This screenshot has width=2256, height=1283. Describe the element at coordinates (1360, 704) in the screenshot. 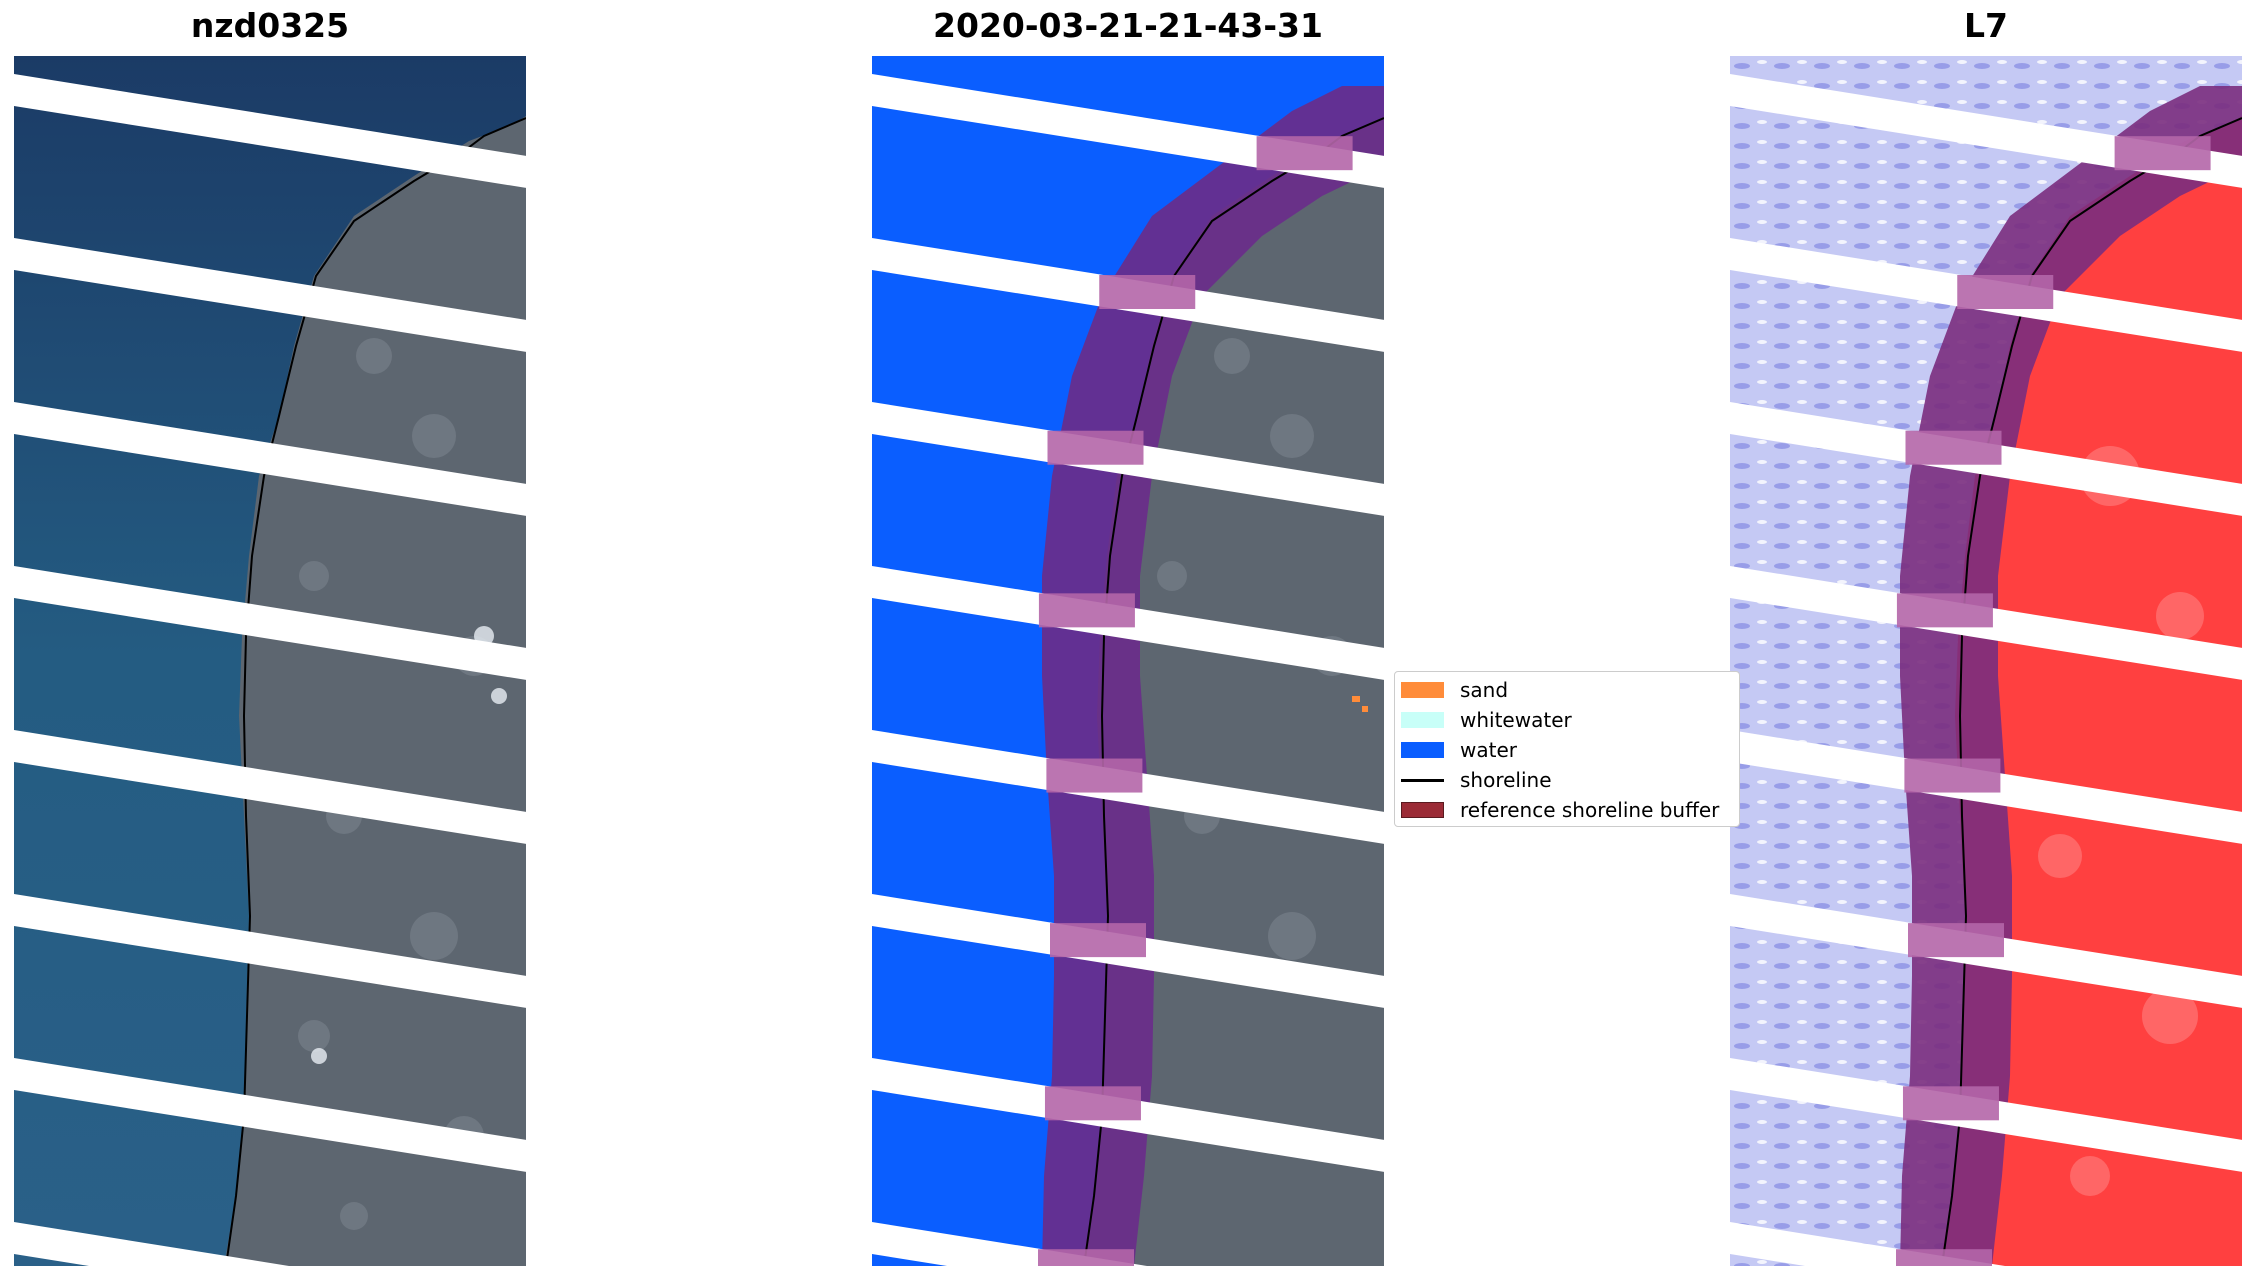

I see `sand-pixels` at that location.